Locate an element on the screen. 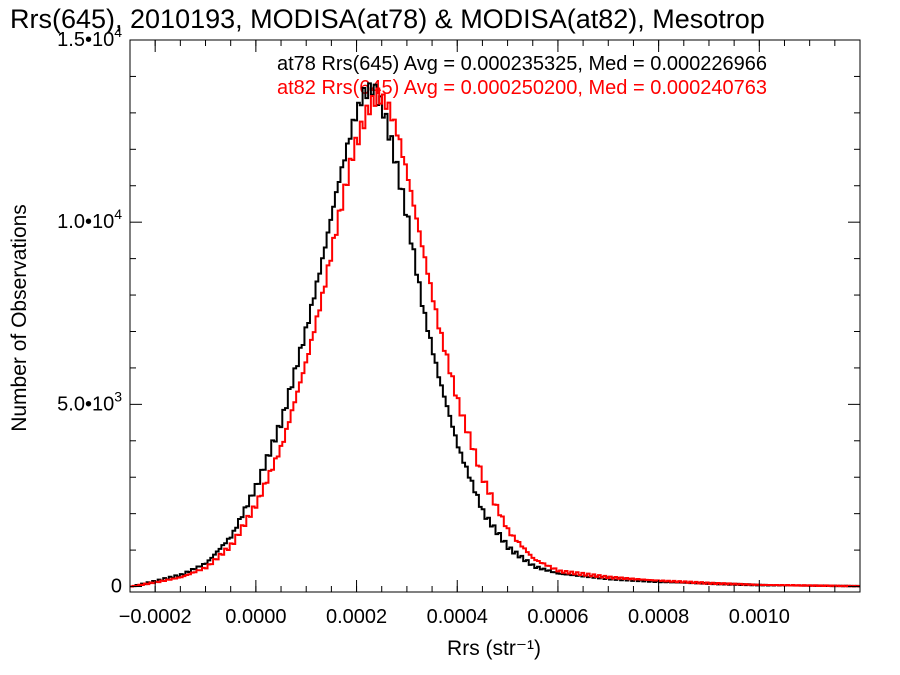  x-tick-label: 0.0008 is located at coordinates (658, 617).